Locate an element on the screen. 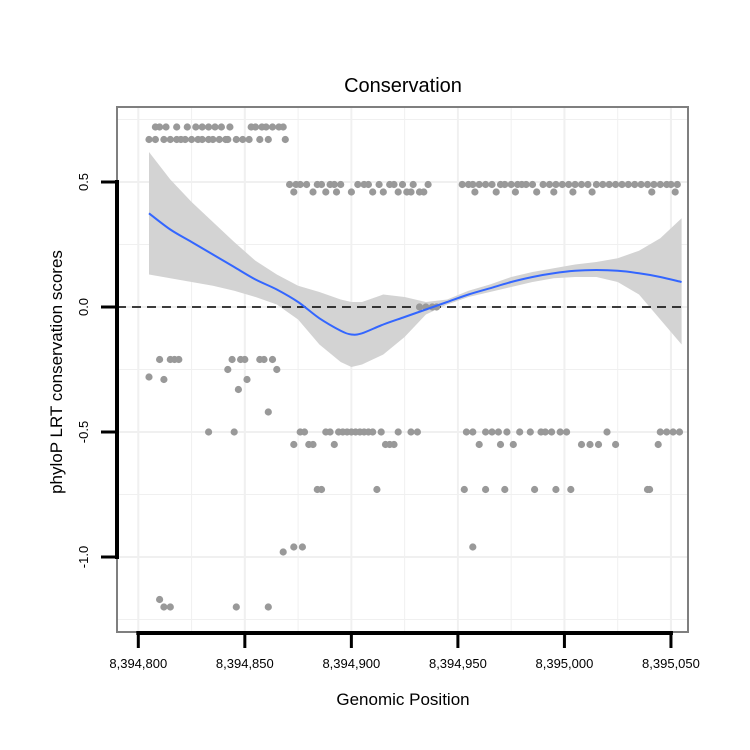 This screenshot has height=750, width=750. x-tick-label: 8,394,900 is located at coordinates (351, 663).